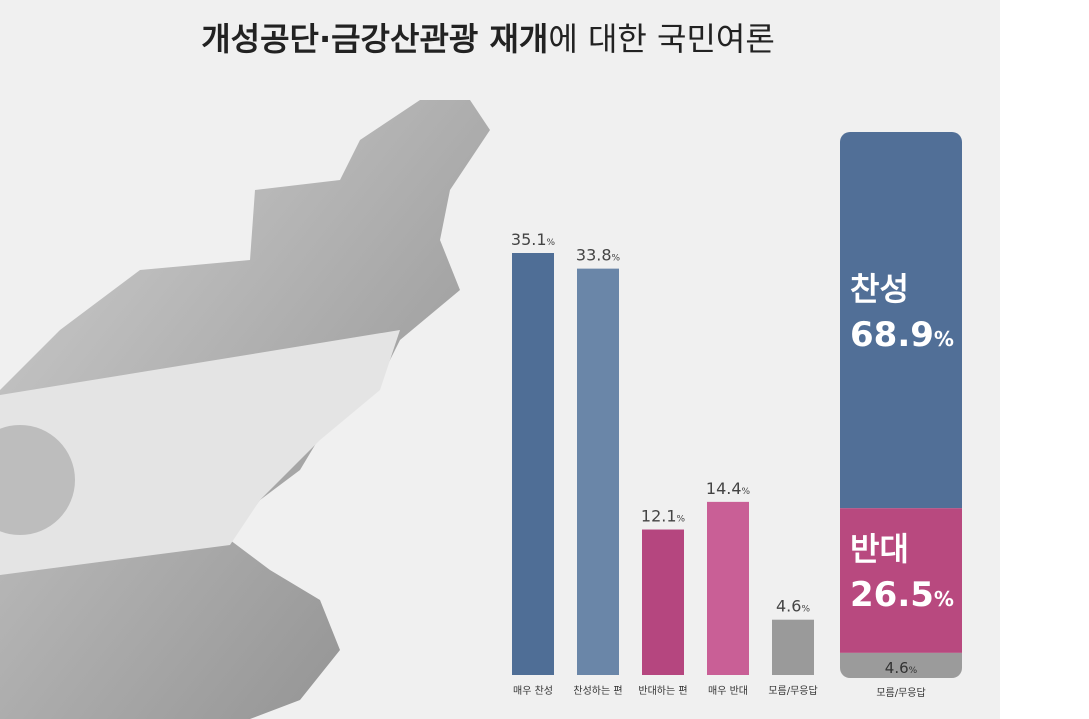  I want to click on category-label: 모름/무응답, so click(792, 691).